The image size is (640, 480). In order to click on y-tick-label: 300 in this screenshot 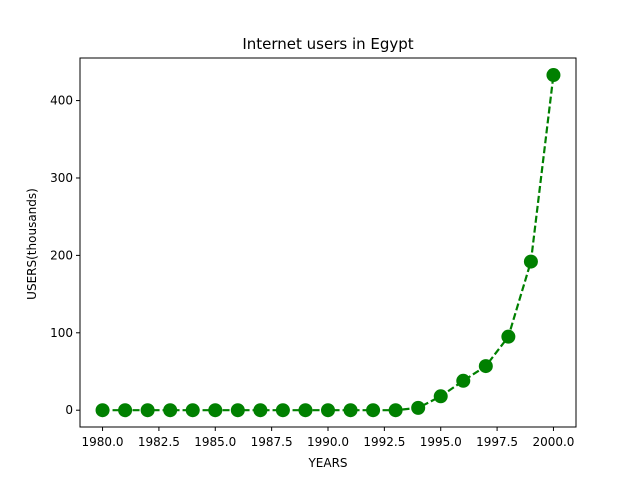, I will do `click(61, 178)`.